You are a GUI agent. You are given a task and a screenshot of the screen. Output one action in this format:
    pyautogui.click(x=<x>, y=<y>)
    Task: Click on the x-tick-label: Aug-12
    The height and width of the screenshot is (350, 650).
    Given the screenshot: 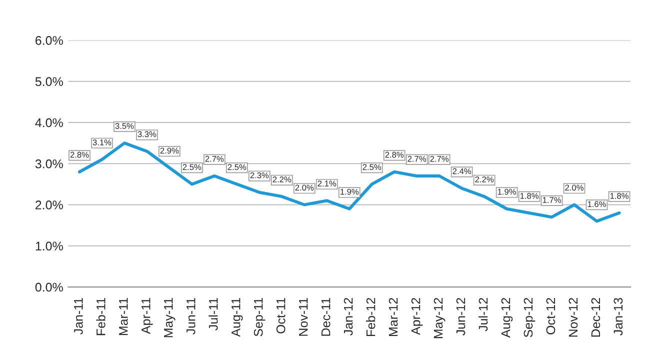 What is the action you would take?
    pyautogui.click(x=507, y=318)
    